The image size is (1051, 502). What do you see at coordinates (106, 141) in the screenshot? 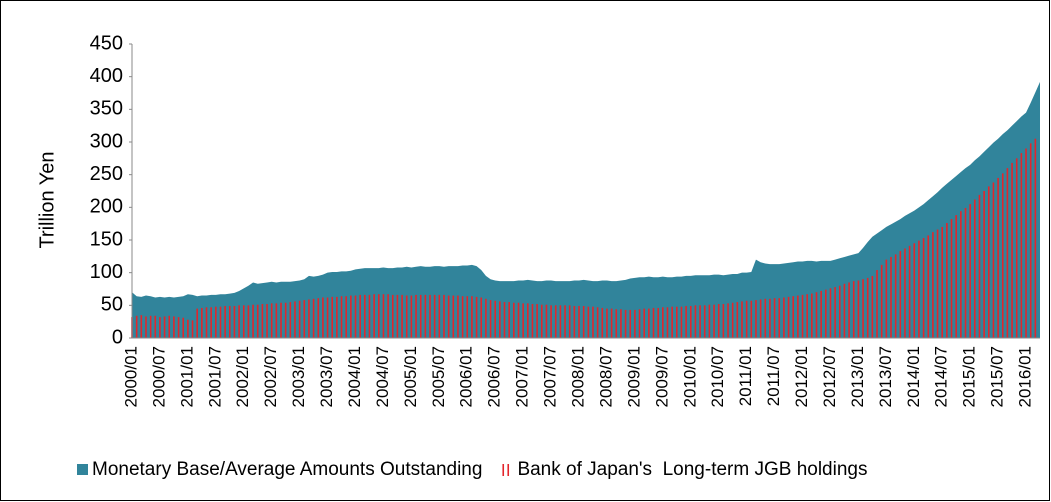
I see `y-tick-label: 300` at bounding box center [106, 141].